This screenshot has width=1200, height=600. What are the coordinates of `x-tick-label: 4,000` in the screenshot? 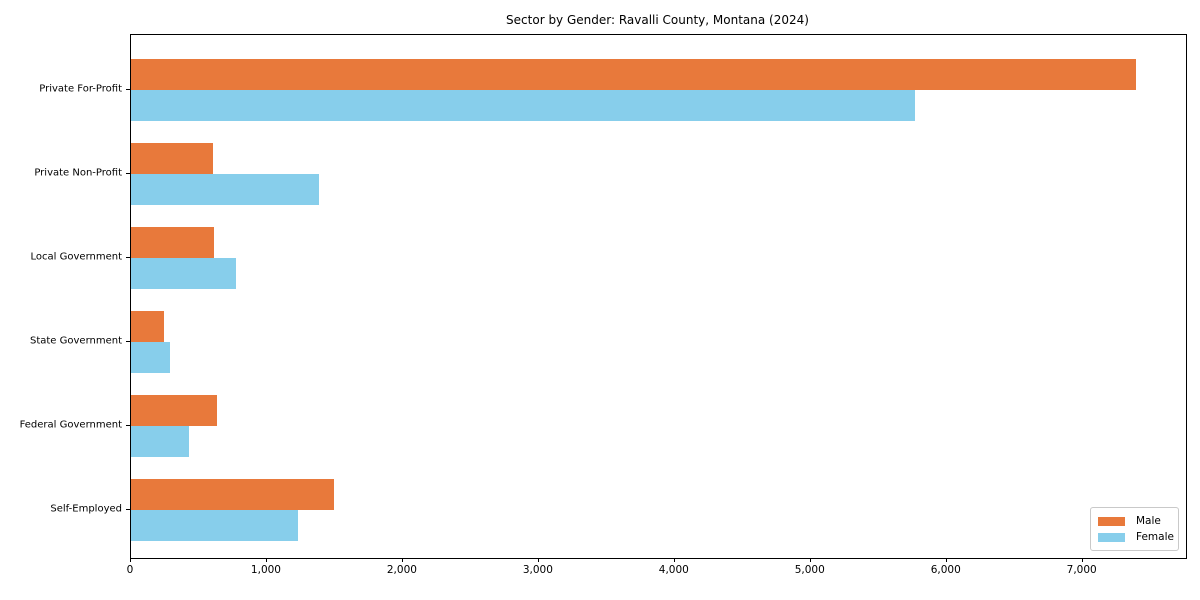 It's located at (673, 570).